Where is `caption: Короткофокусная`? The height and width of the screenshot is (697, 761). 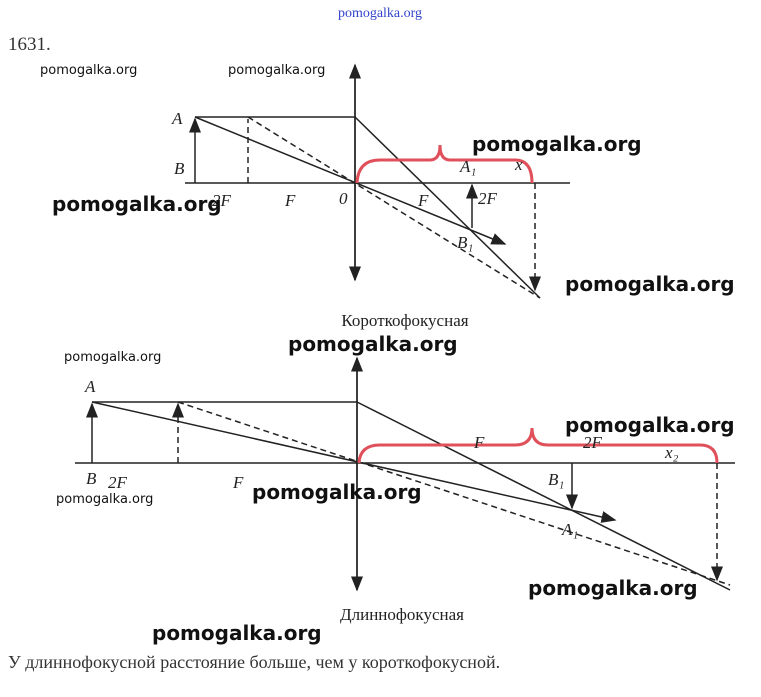 caption: Короткофокусная is located at coordinates (404, 320).